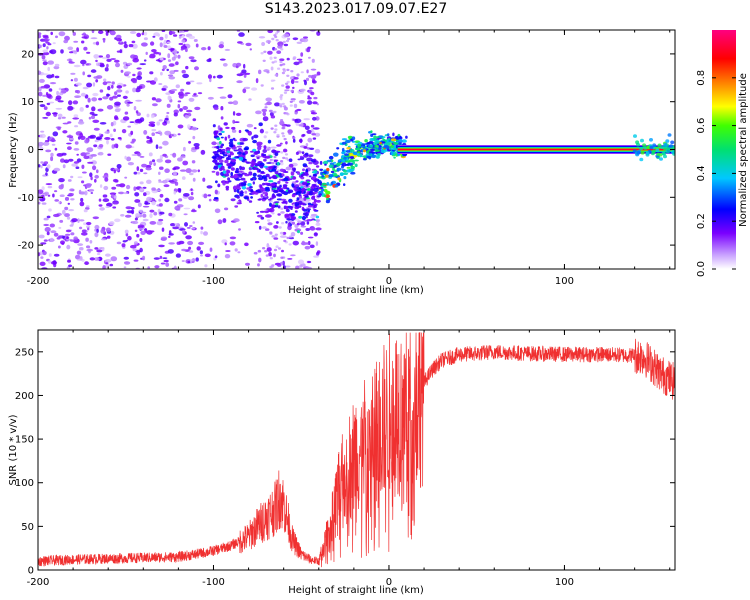 The height and width of the screenshot is (600, 750). What do you see at coordinates (27, 102) in the screenshot?
I see `spectrogram-ytick-label: 10` at bounding box center [27, 102].